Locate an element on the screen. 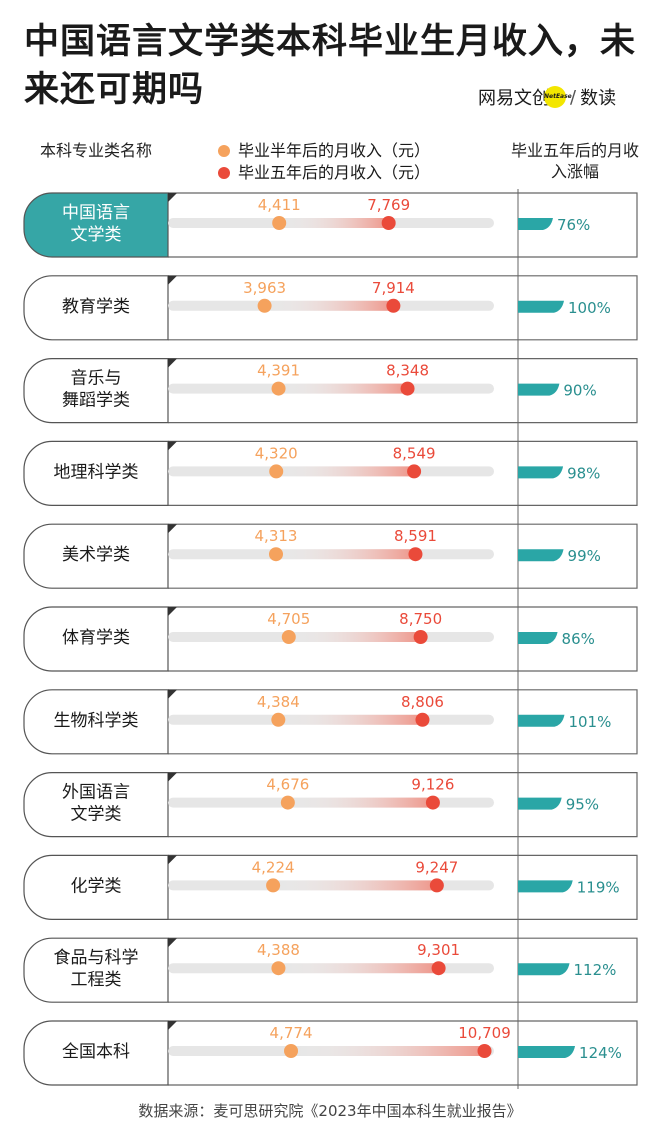 Image resolution: width=660 pixels, height=1146 pixels. category-label: 音乐与 is located at coordinates (96, 379).